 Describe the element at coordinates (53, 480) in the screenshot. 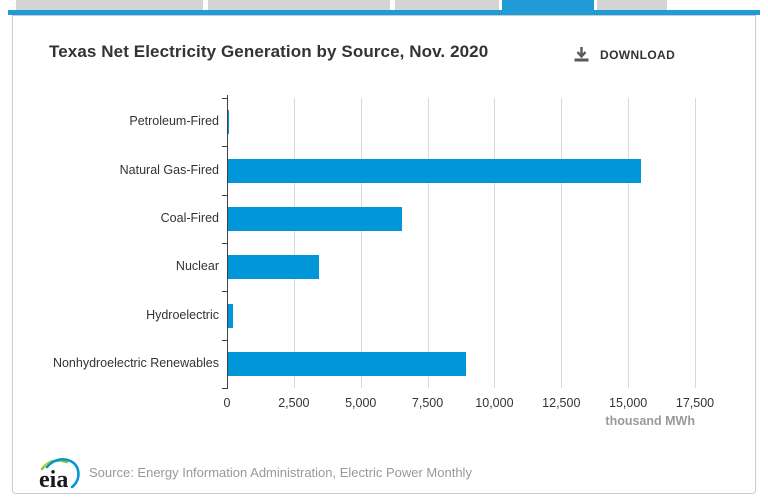

I see `svg-text: eia` at that location.